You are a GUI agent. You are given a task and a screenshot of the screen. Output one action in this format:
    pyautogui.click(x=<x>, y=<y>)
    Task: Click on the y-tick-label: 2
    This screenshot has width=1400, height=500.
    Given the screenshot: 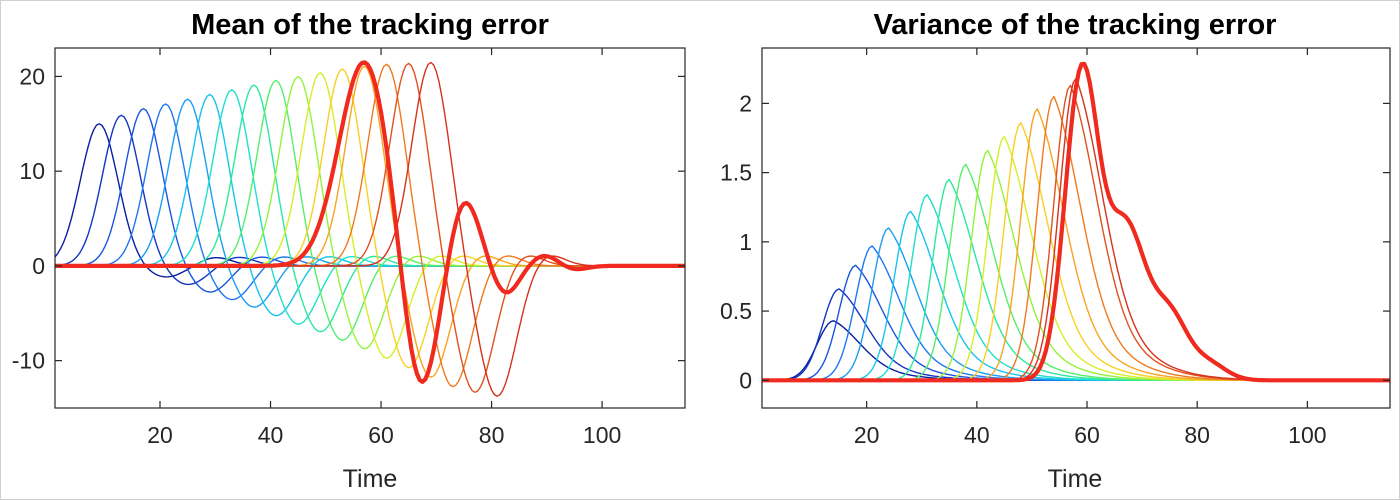 What is the action you would take?
    pyautogui.click(x=745, y=103)
    